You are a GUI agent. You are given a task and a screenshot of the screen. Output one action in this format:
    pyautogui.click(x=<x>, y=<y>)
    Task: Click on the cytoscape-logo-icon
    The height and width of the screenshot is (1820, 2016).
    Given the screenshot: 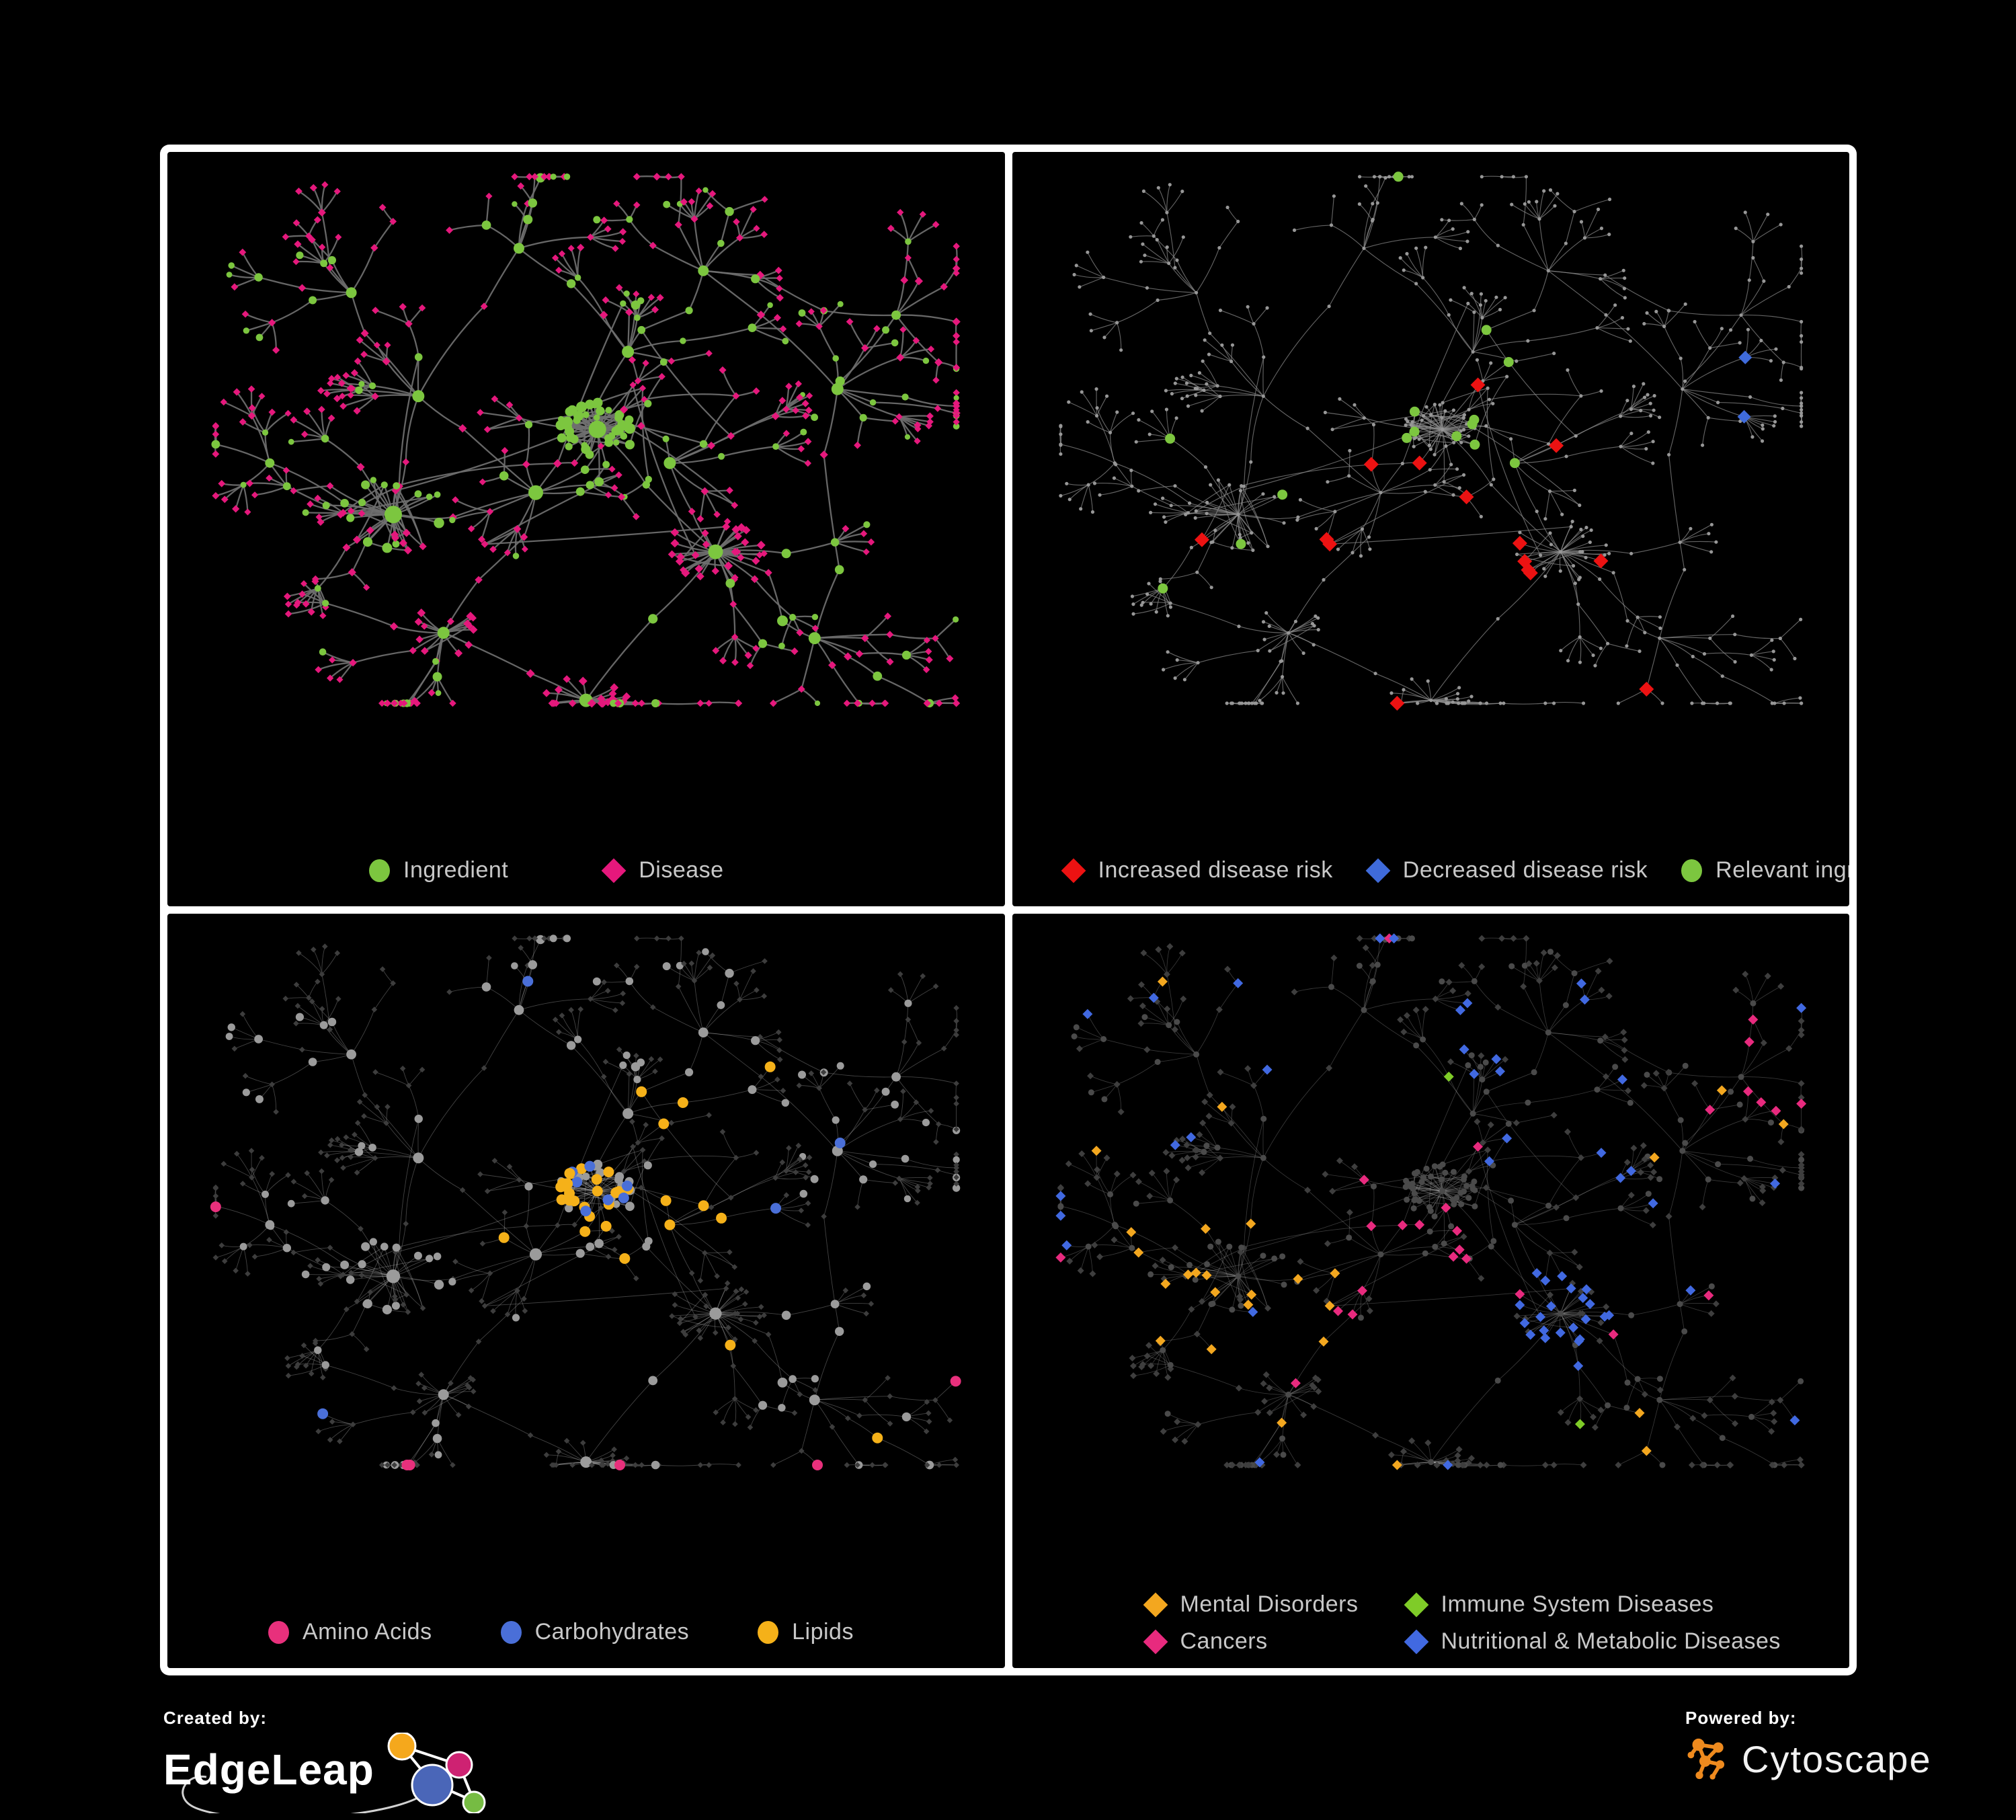 What is the action you would take?
    pyautogui.click(x=1706, y=1759)
    